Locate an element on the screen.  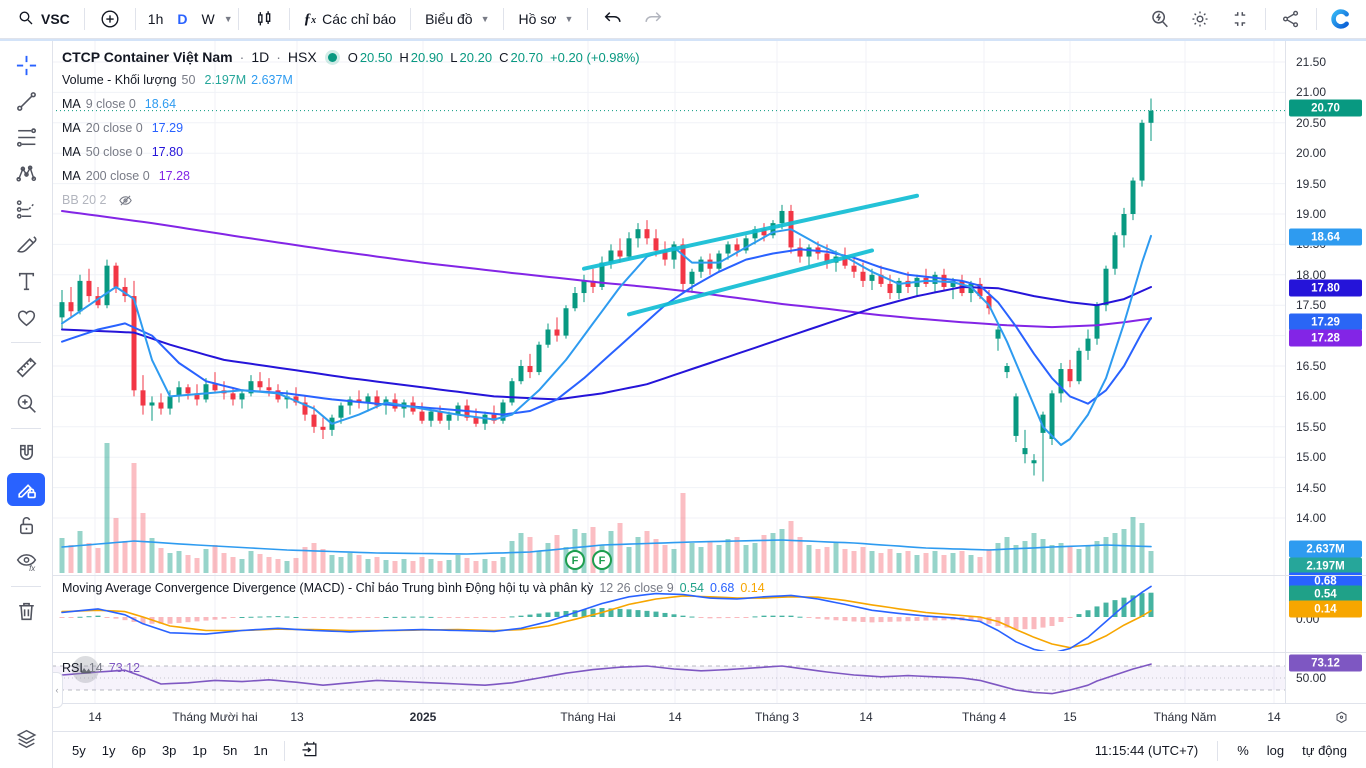
settings-gear-icon is located at coordinates (1200, 19).